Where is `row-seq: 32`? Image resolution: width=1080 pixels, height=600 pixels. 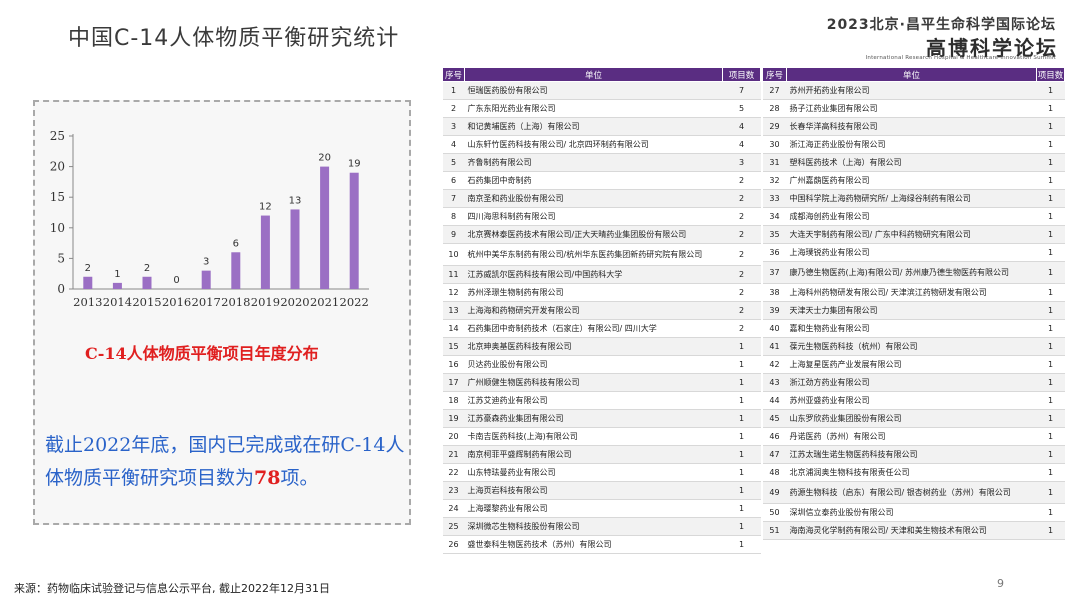
row-seq: 32 is located at coordinates (774, 180).